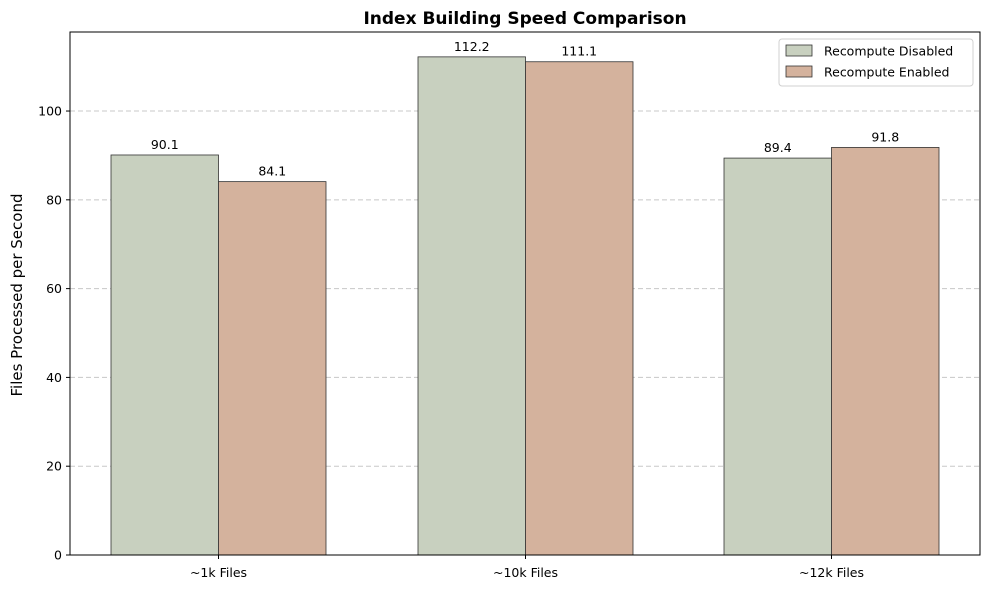 The width and height of the screenshot is (990, 589). Describe the element at coordinates (54, 377) in the screenshot. I see `y-tick-label: 40` at that location.